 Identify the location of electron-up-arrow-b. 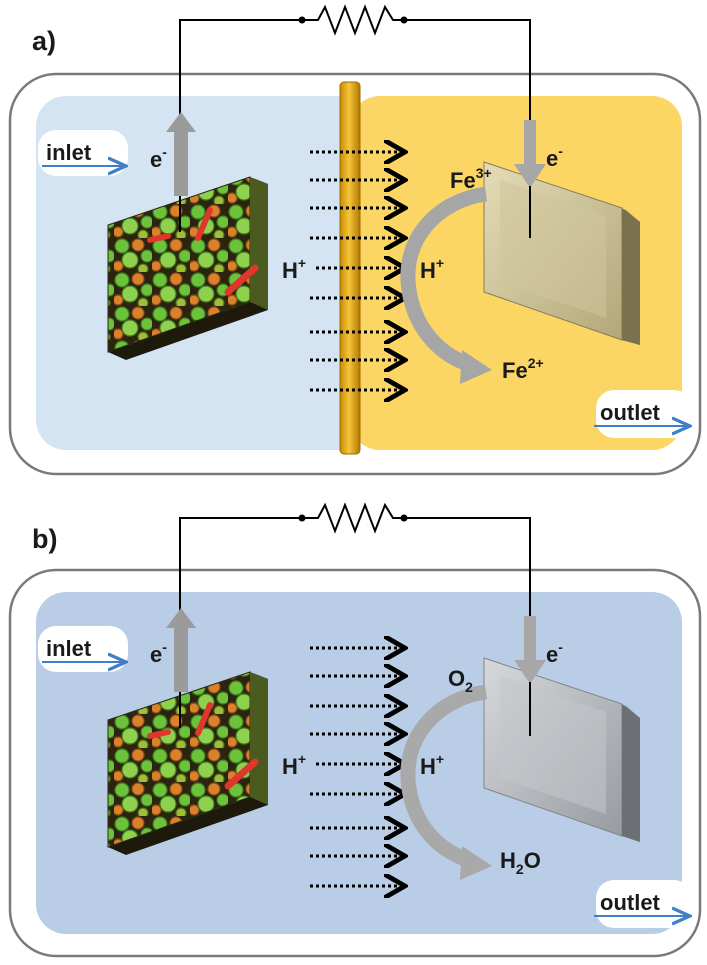
(181, 650).